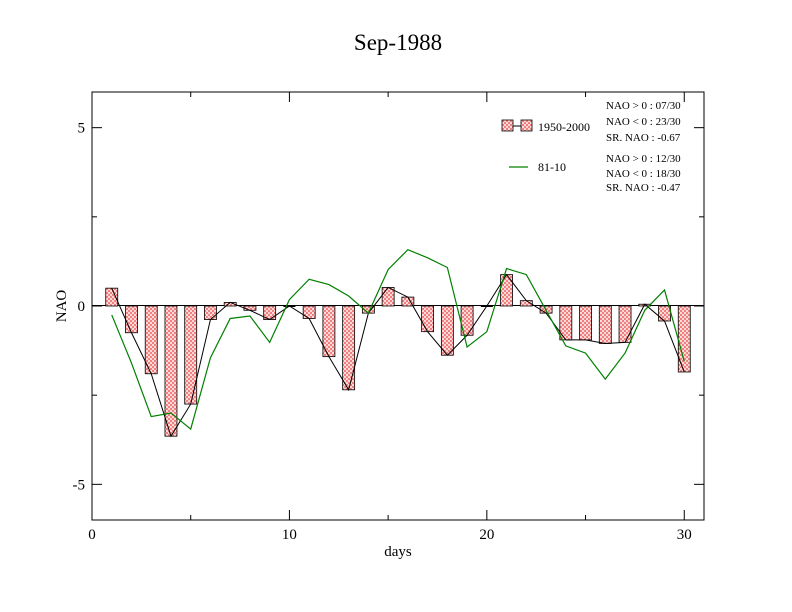  I want to click on y-tick-label: 5, so click(82, 129).